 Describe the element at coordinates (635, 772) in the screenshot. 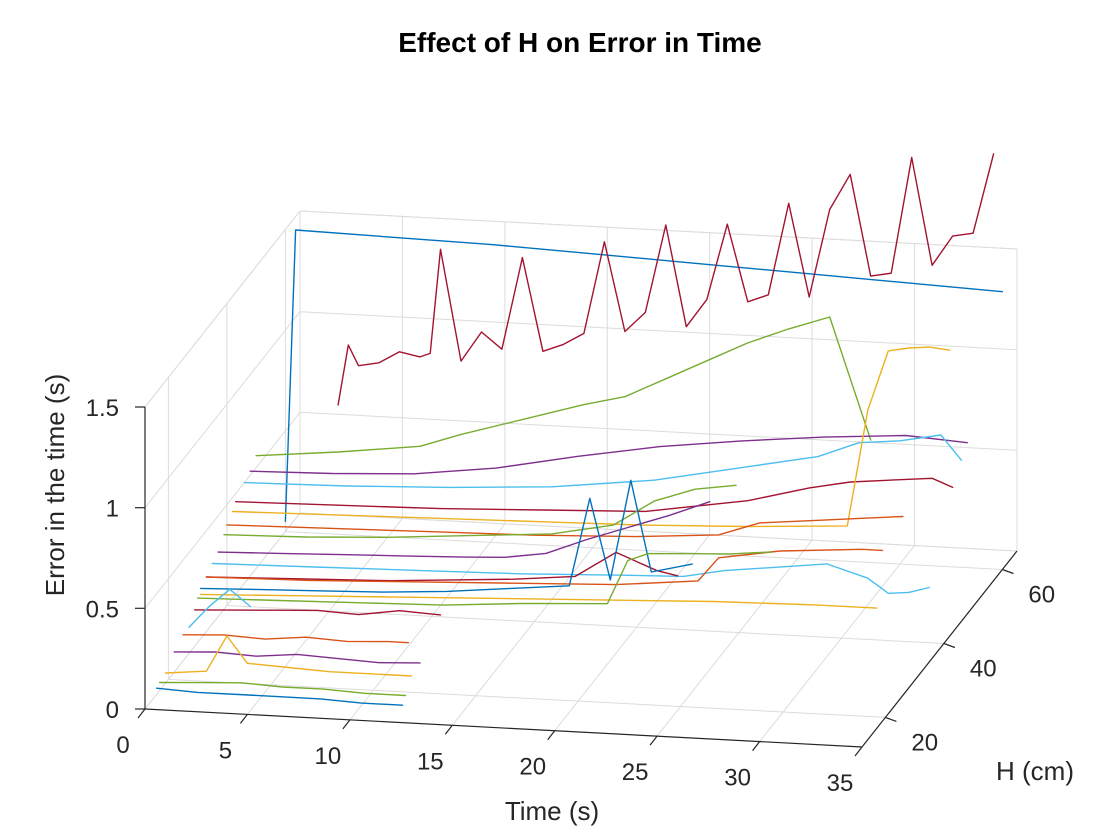

I see `x-tick-label: 25` at that location.